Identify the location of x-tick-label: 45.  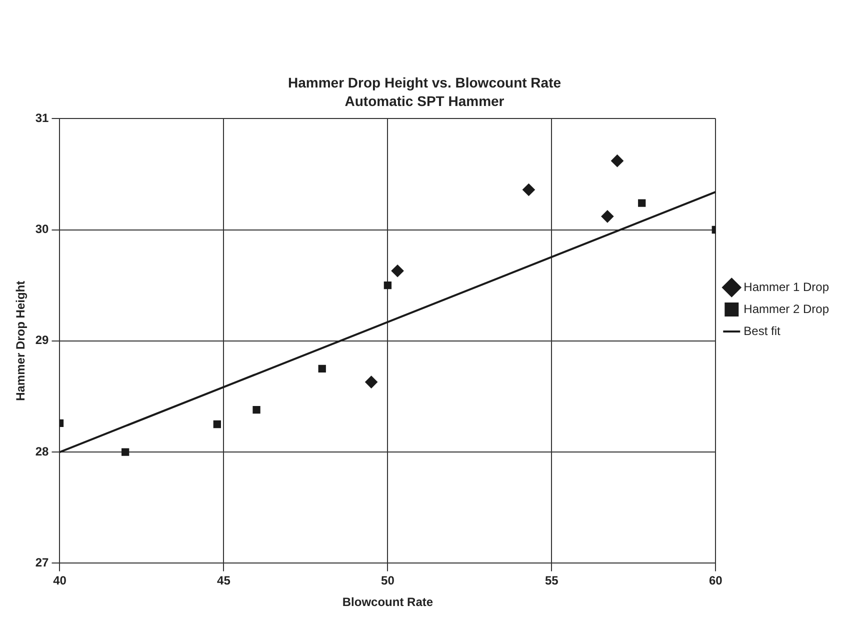
(224, 581).